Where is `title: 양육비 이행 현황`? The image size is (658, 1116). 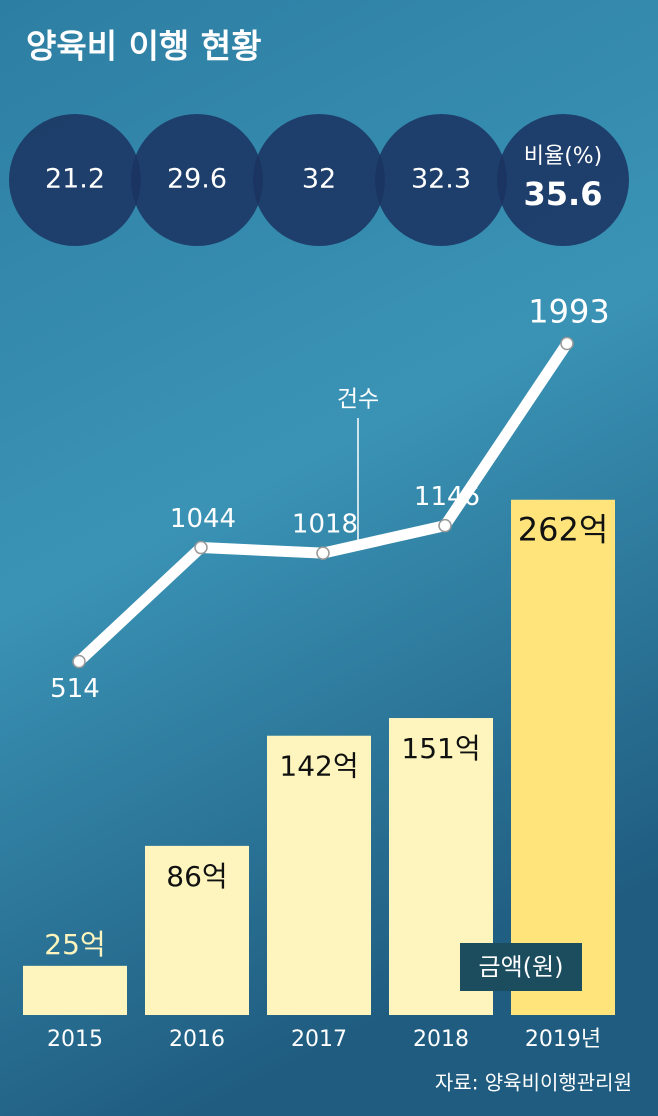
title: 양육비 이행 현황 is located at coordinates (144, 46).